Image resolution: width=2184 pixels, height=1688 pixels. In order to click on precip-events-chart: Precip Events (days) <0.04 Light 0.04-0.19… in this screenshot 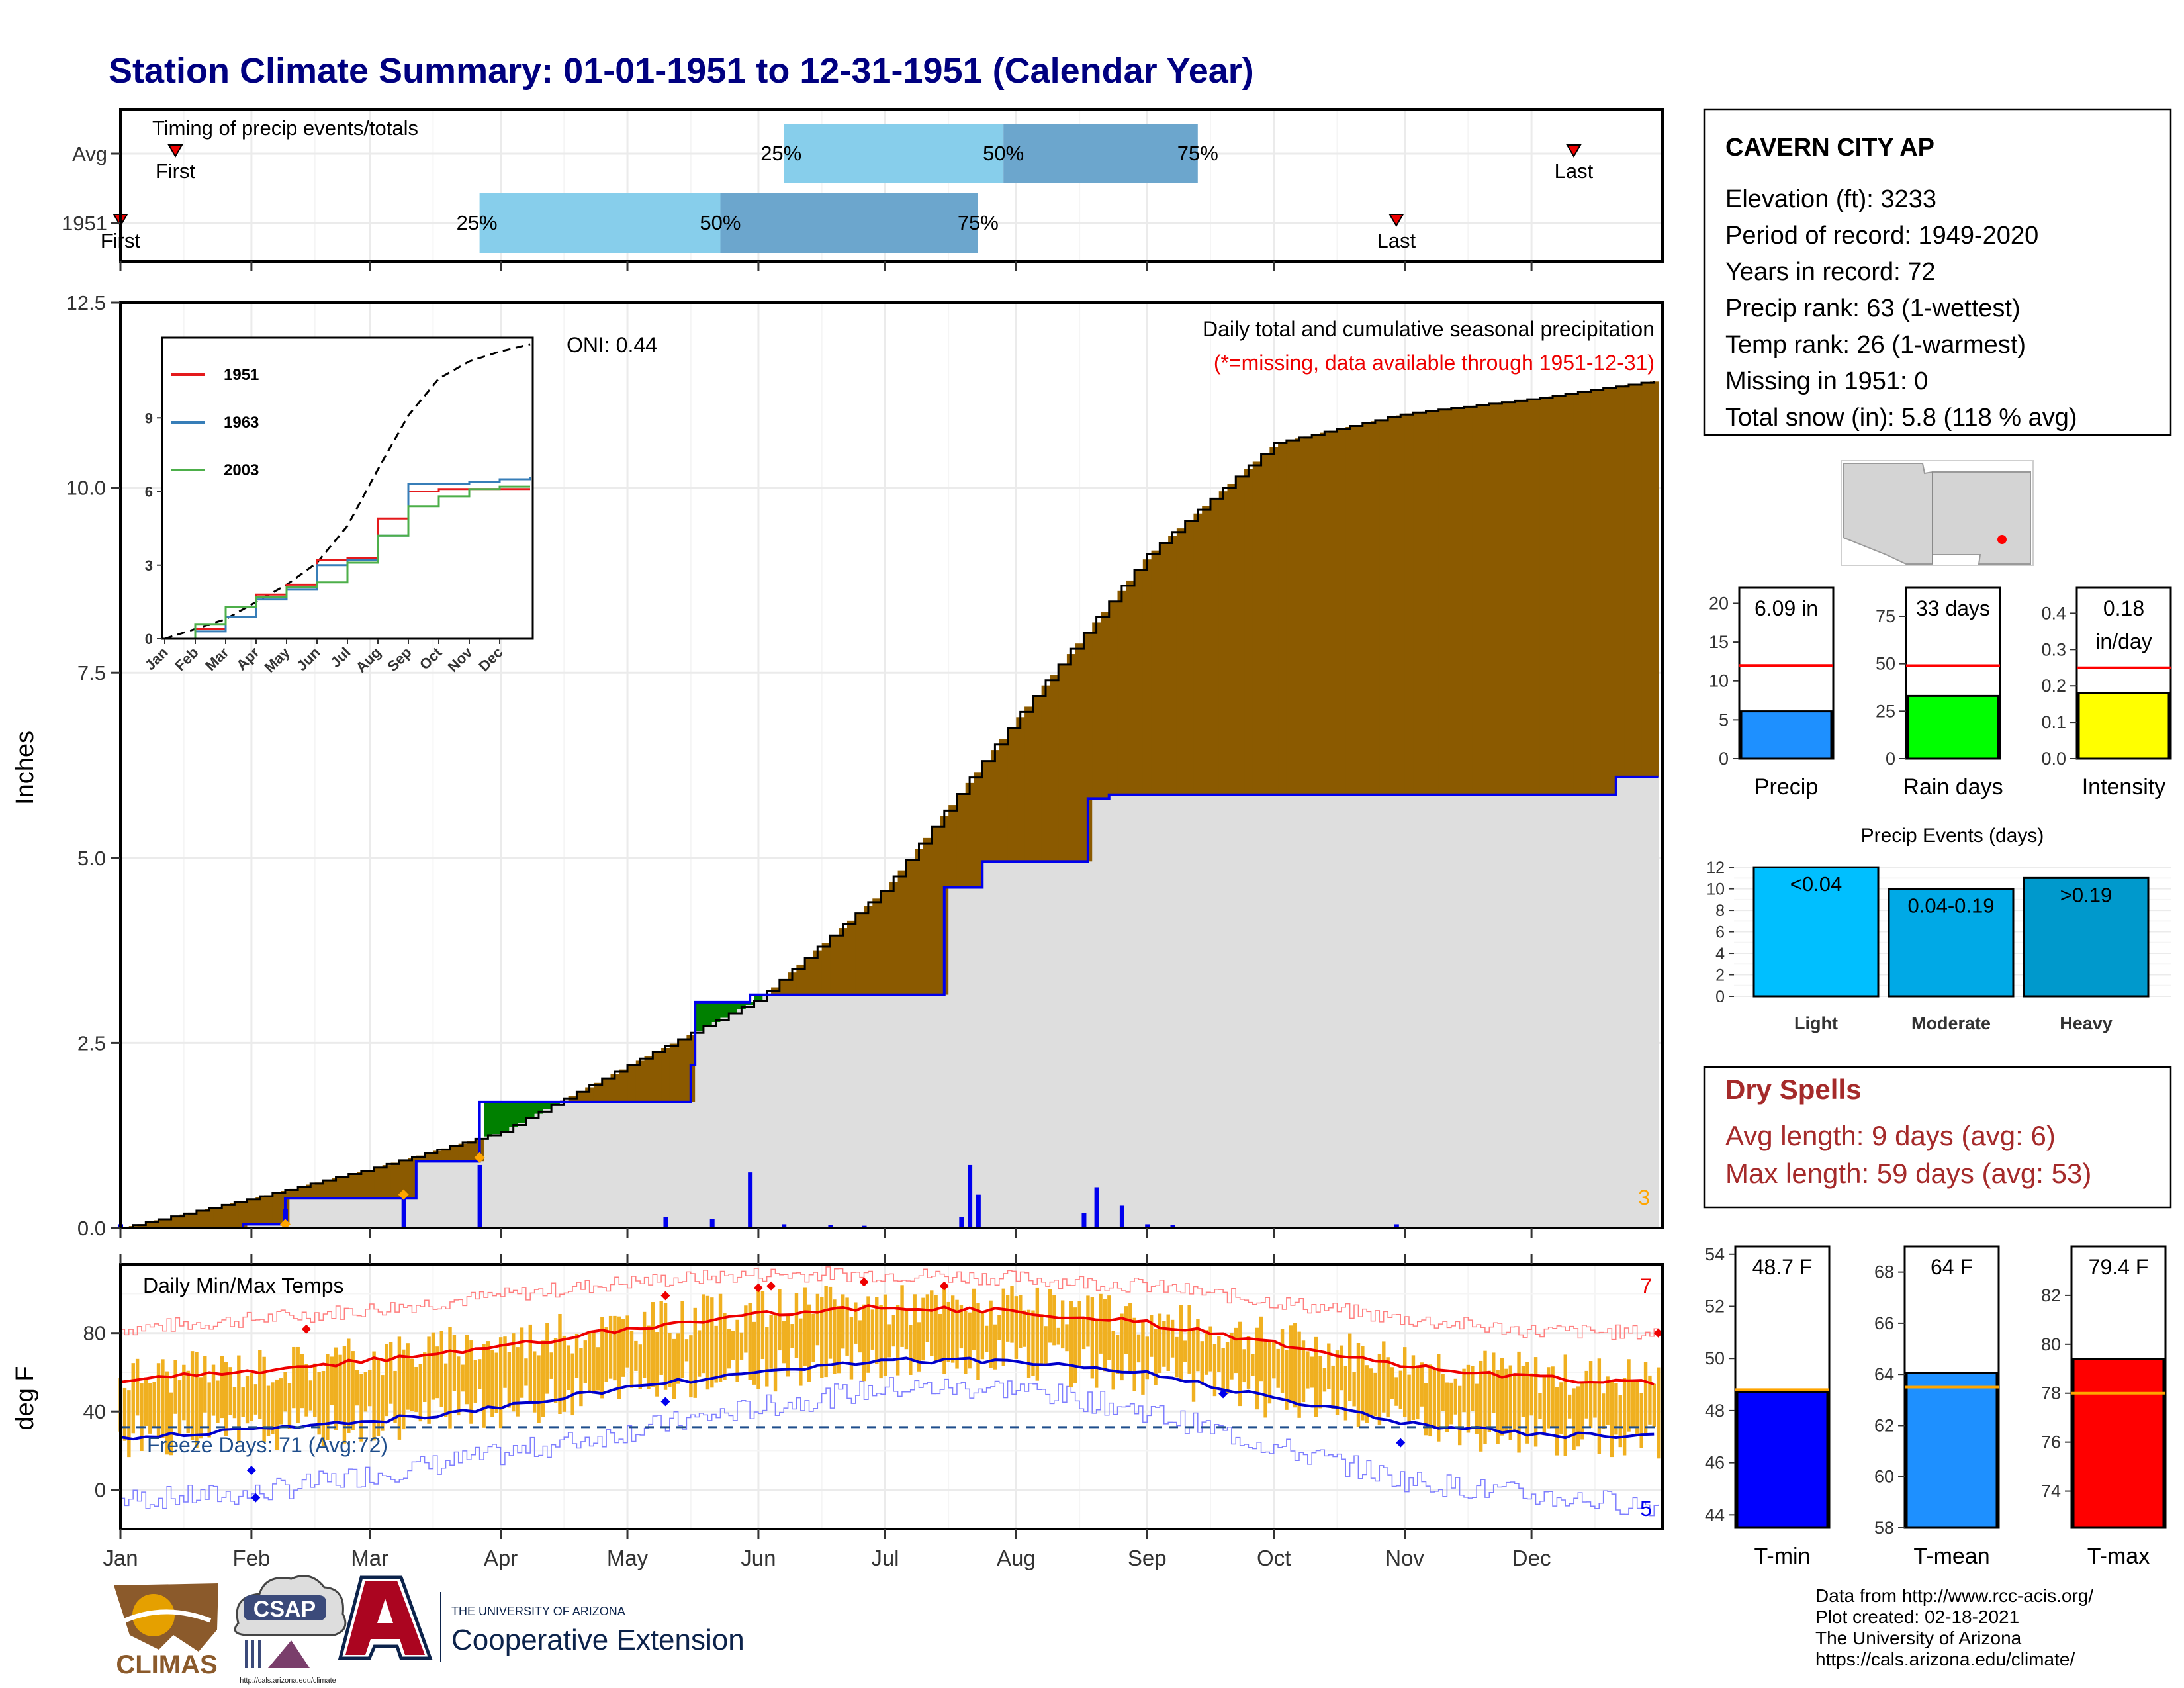, I will do `click(1939, 929)`.